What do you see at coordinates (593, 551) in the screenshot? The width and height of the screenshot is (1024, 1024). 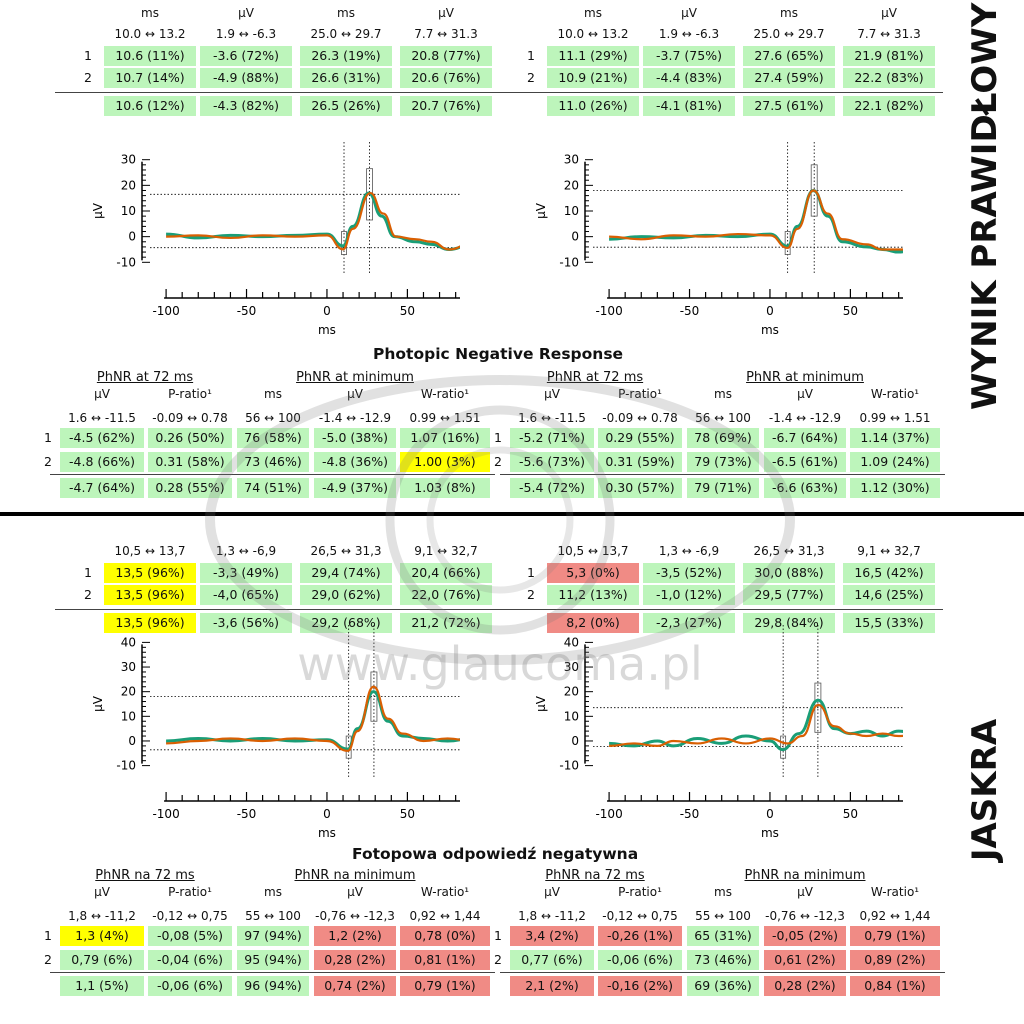 I see `range-label: 10,5 ↔ 13,7` at bounding box center [593, 551].